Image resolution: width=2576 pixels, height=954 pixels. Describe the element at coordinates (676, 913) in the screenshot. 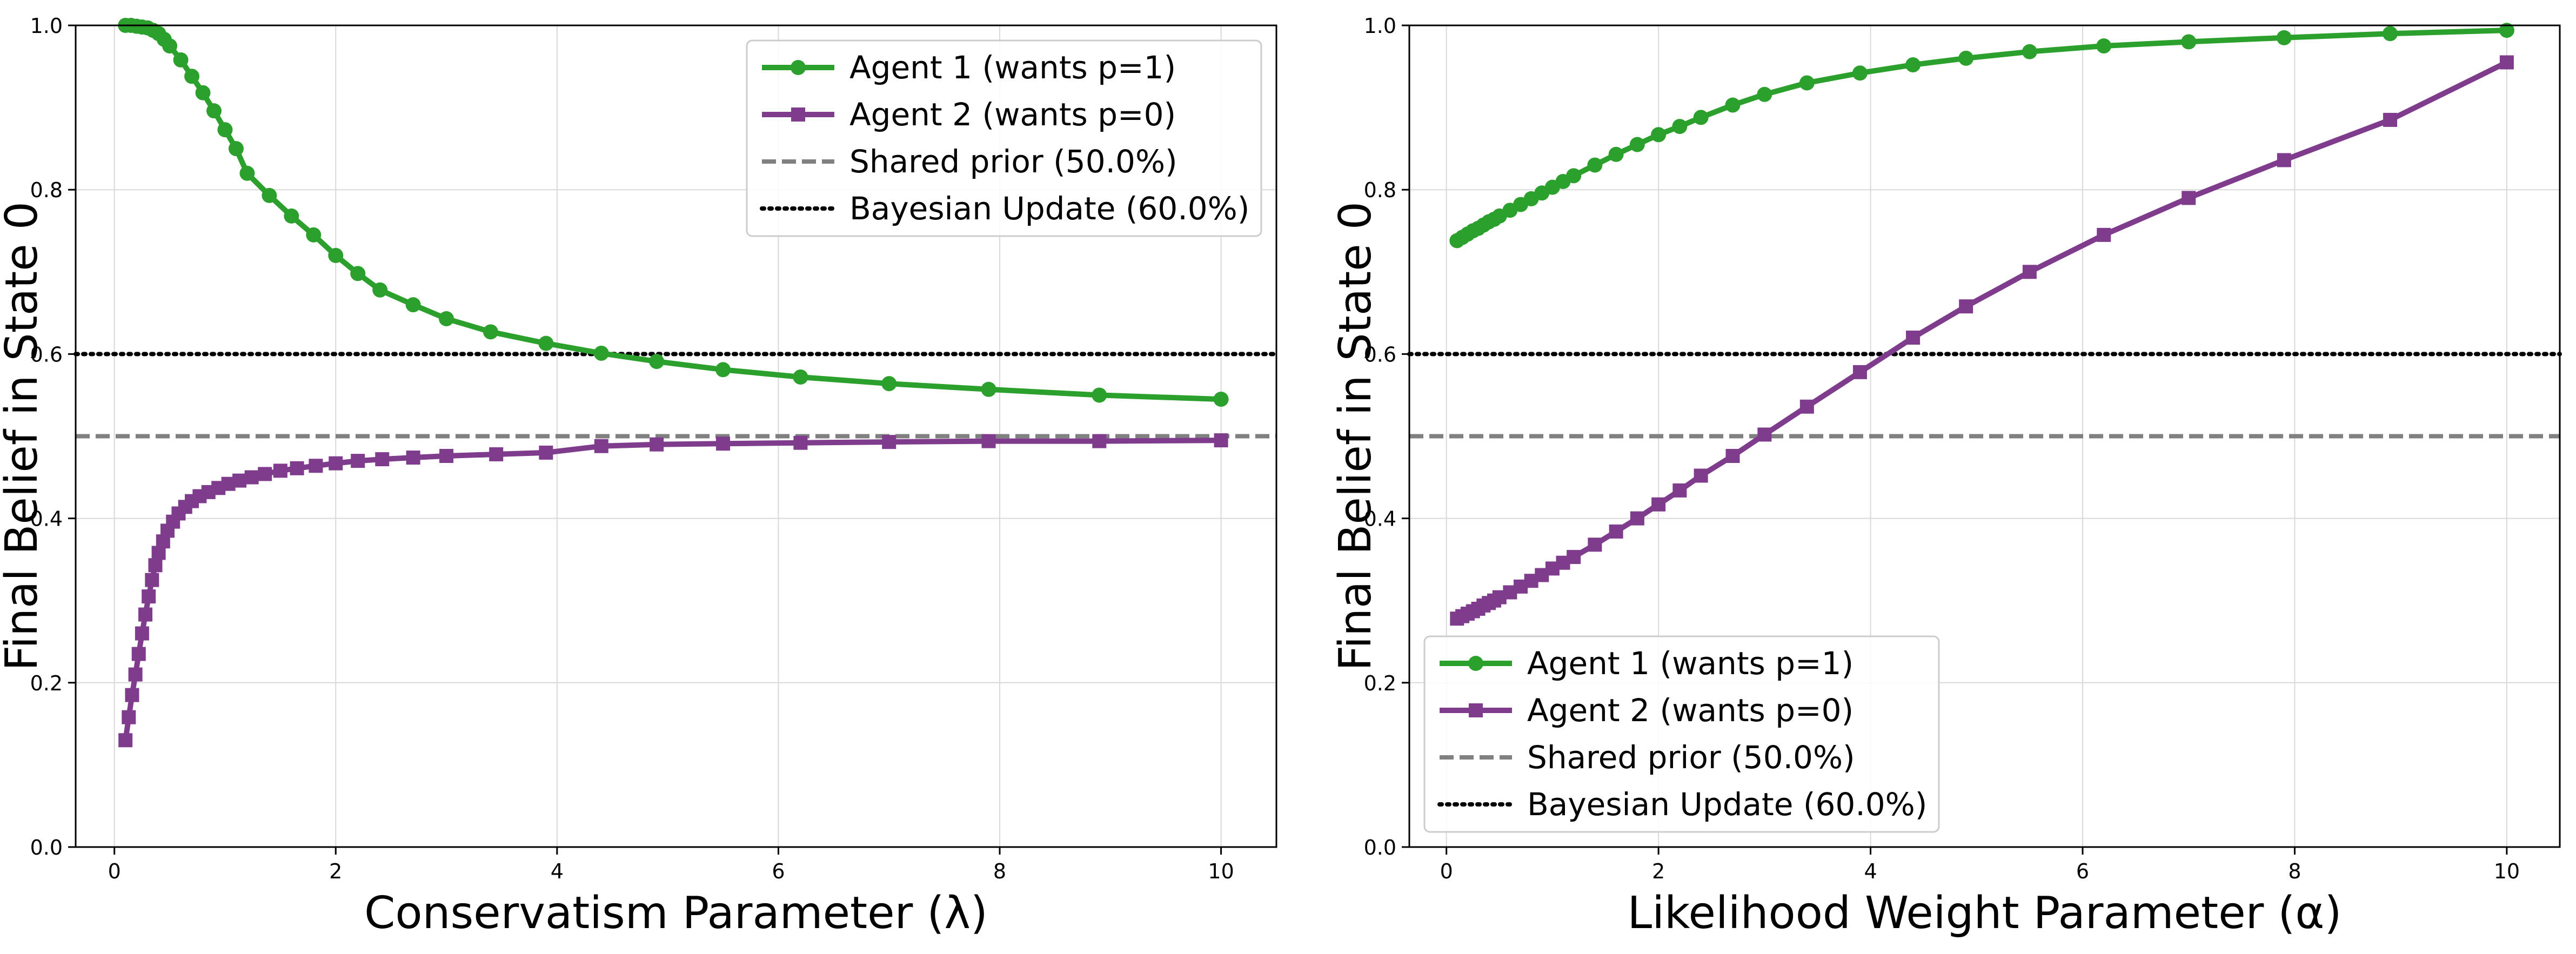

I see `x-axis-label: Conservatism Parameter (λ)` at that location.